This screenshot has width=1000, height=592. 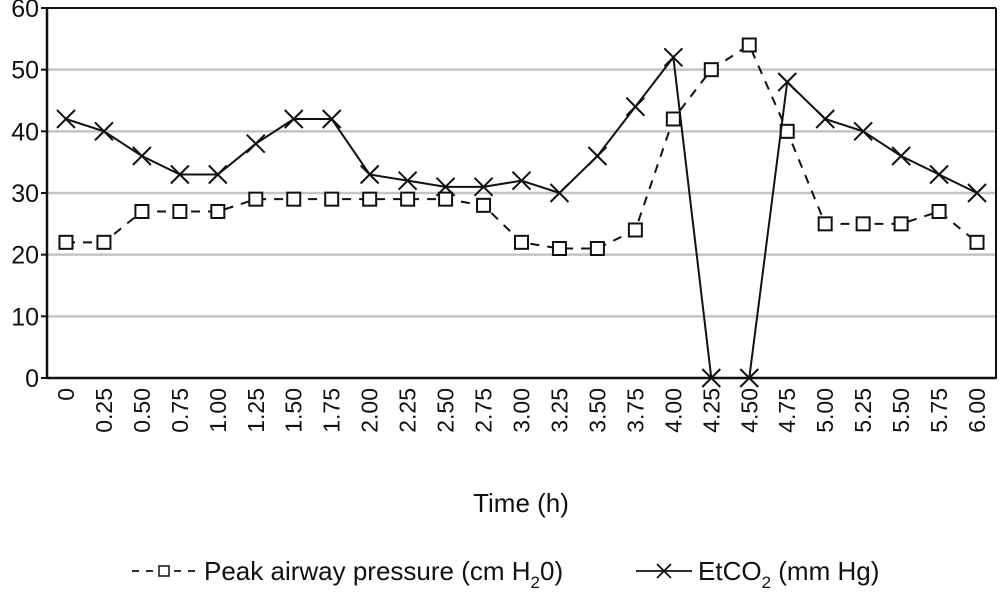 I want to click on x-tick-label: 0.25, so click(x=104, y=410).